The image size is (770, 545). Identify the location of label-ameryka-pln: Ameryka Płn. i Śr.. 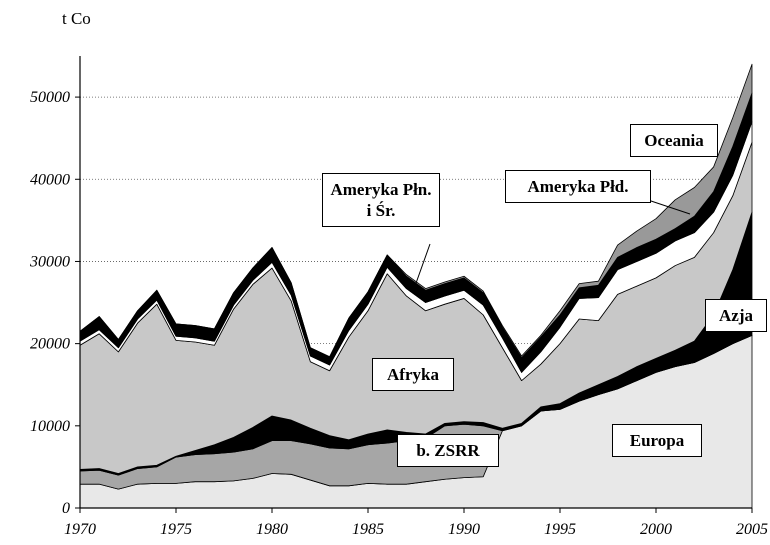
(381, 200).